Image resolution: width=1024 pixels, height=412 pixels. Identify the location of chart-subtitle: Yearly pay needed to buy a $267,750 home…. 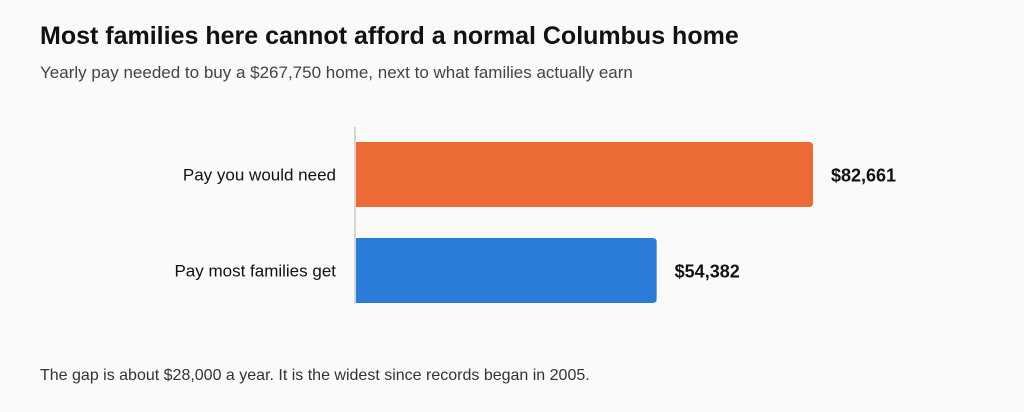
(336, 72).